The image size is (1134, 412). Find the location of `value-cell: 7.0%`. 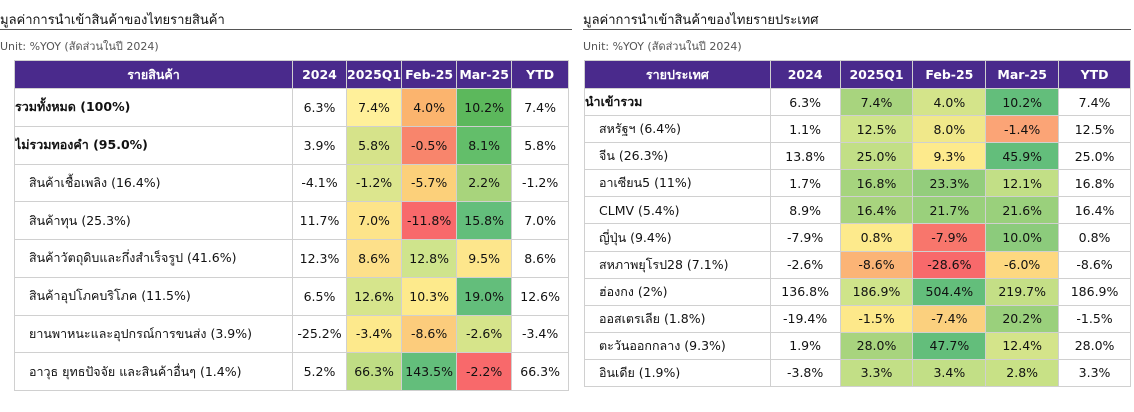

value-cell: 7.0% is located at coordinates (540, 220).